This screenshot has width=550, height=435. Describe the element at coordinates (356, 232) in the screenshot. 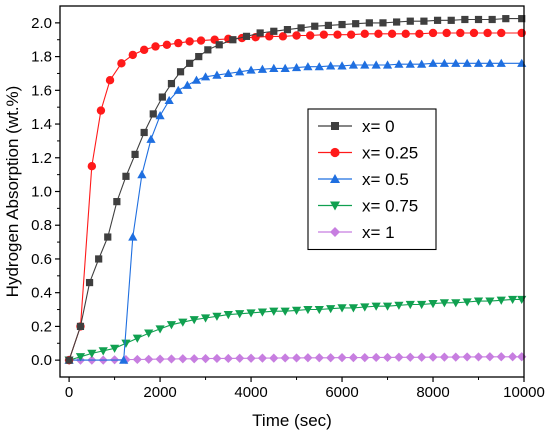

I see `legend-item: x= 1` at that location.